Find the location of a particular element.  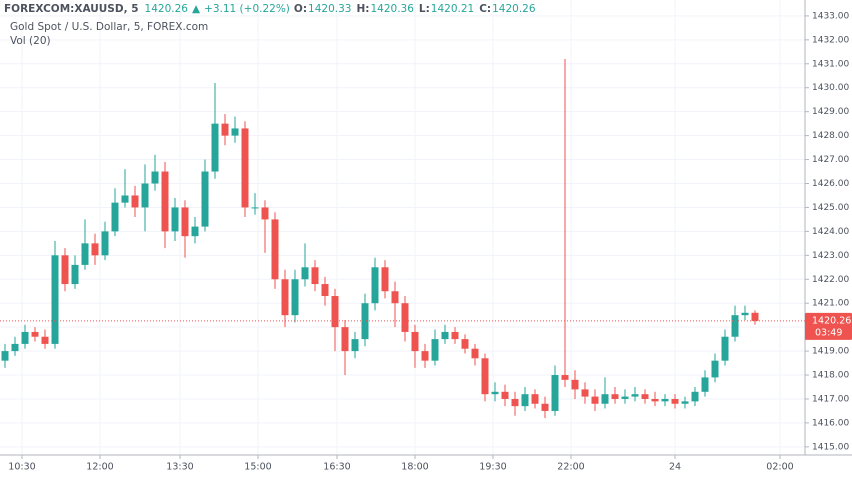

y-tick-label: 1426.00 is located at coordinates (830, 184).